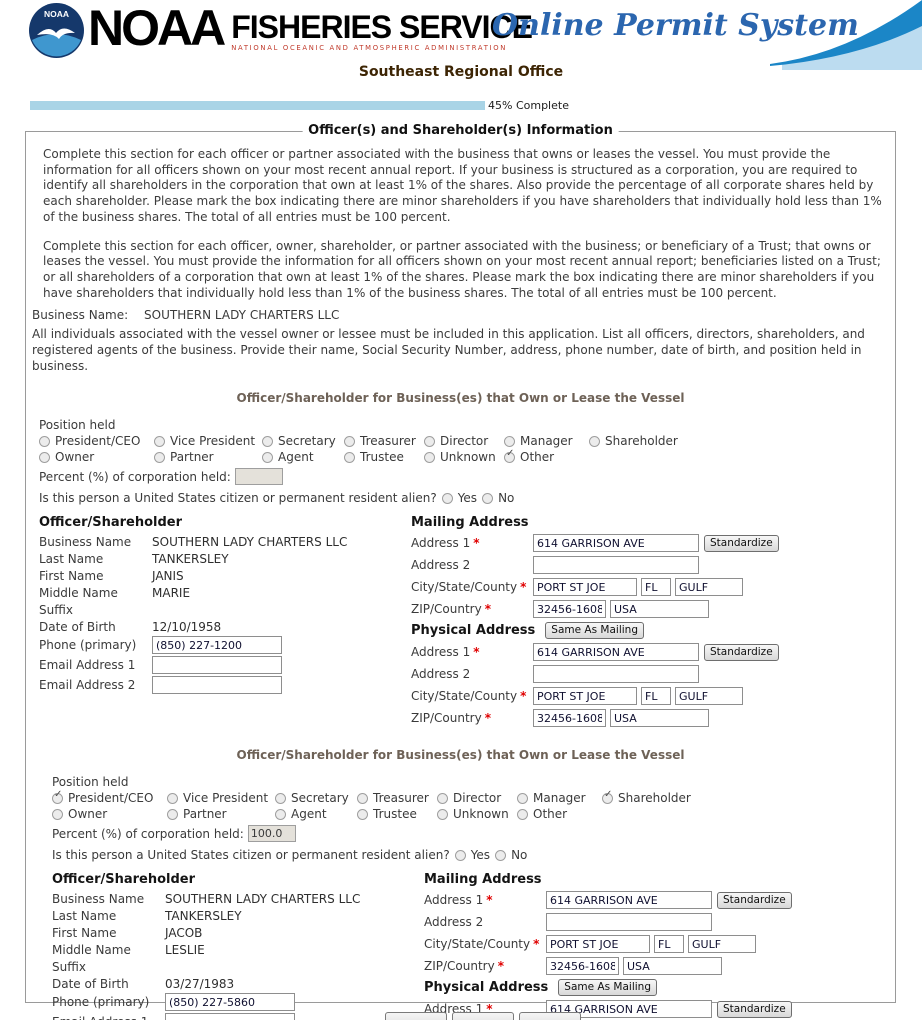 This screenshot has width=922, height=1020. Describe the element at coordinates (190, 558) in the screenshot. I see `last-name-value: TANKERSLEY` at that location.